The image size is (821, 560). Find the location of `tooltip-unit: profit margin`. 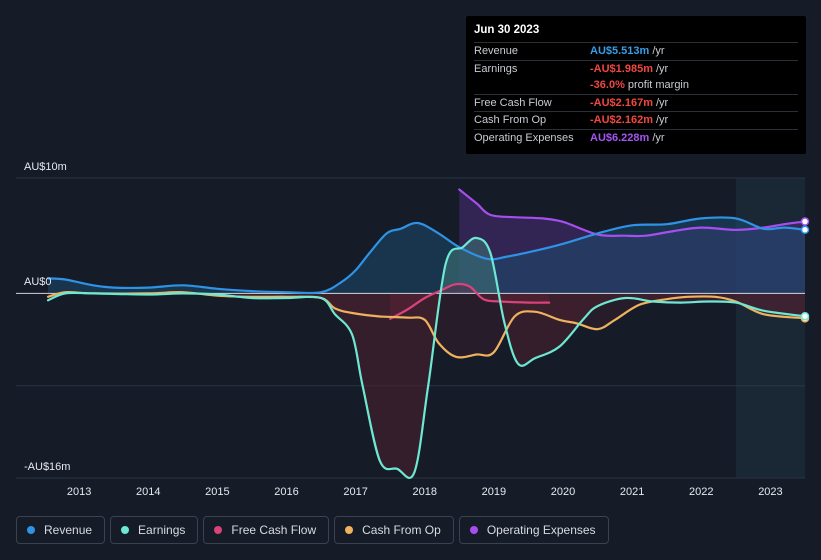

tooltip-unit: profit margin is located at coordinates (658, 85).